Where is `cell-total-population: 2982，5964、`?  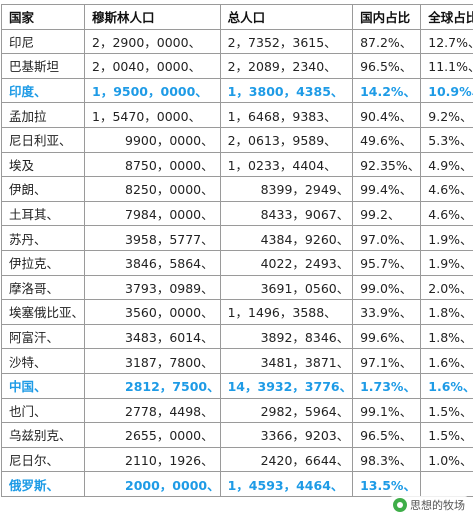
cell-total-population: 2982，5964、 is located at coordinates (286, 410).